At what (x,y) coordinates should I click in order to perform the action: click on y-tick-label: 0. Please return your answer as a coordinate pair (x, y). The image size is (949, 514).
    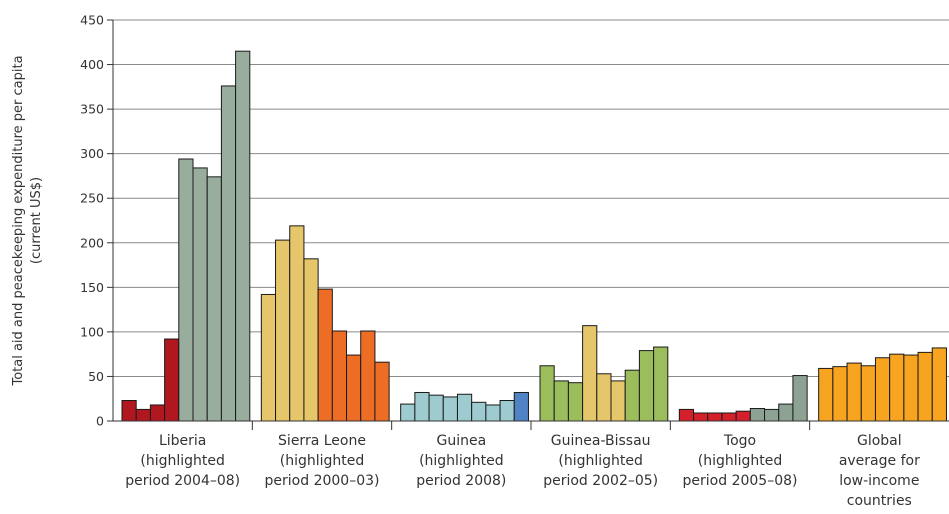
    Looking at the image, I should click on (100, 421).